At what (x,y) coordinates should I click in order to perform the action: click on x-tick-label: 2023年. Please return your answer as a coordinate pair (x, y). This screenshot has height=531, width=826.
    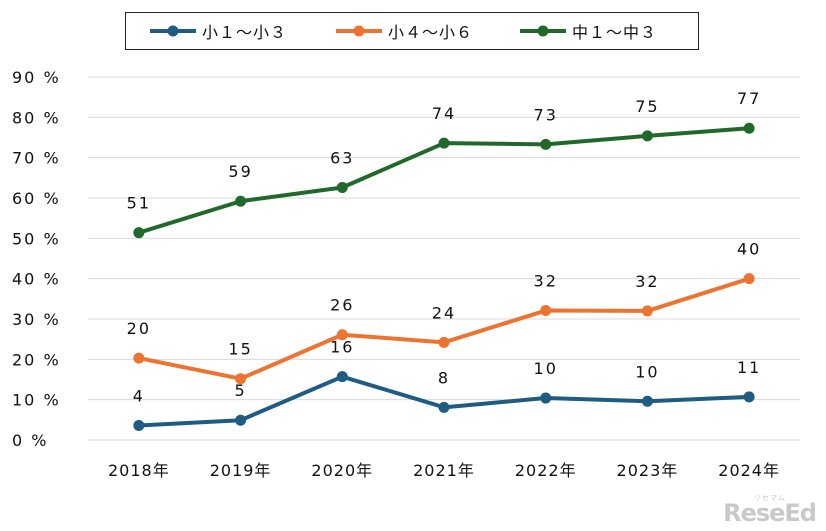
    Looking at the image, I should click on (648, 470).